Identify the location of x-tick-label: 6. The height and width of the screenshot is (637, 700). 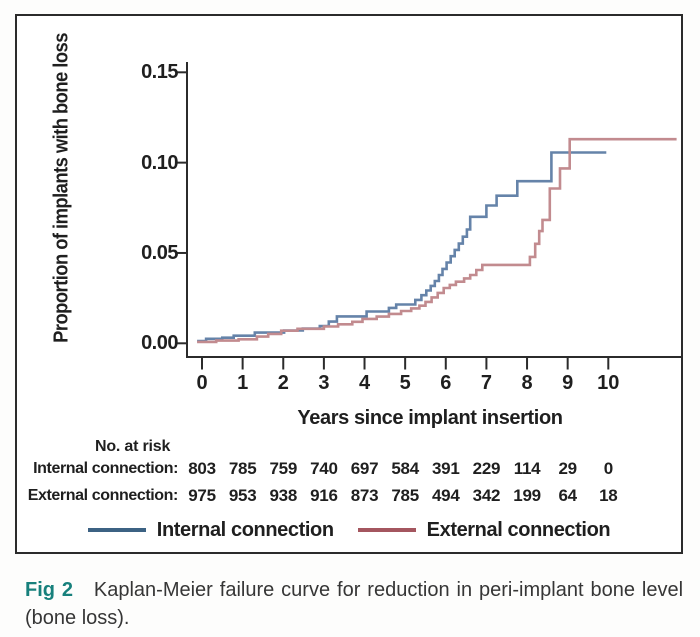
(446, 383).